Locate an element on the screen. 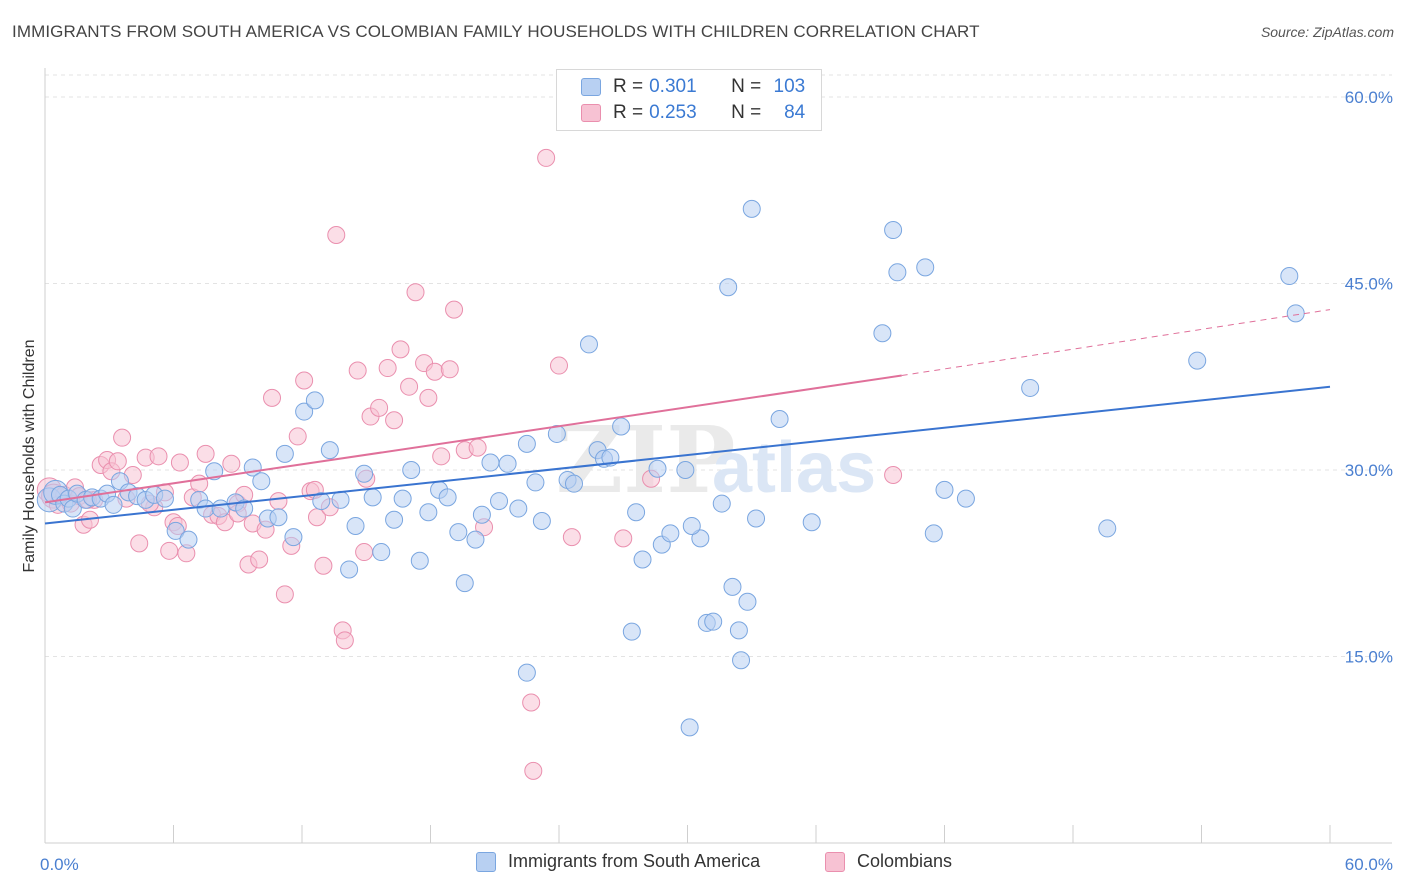 The image size is (1406, 892). legend-label-immigrants: Immigrants from South America is located at coordinates (634, 861).